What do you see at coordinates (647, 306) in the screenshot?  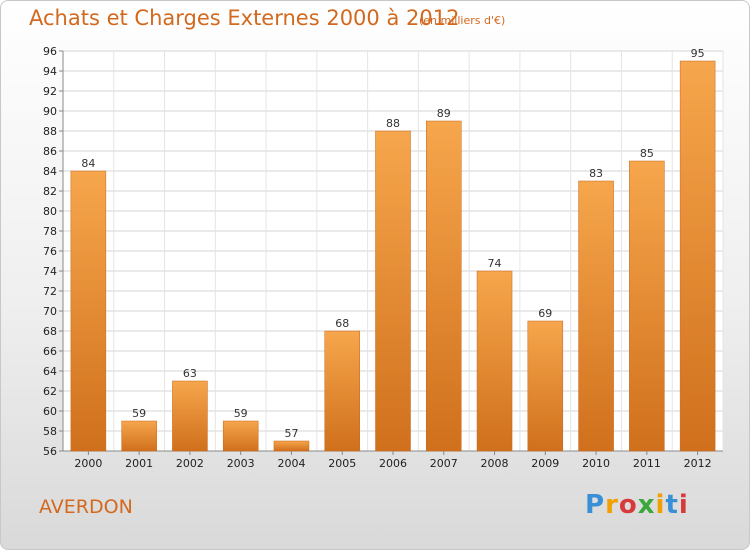 I see `bar-2011` at bounding box center [647, 306].